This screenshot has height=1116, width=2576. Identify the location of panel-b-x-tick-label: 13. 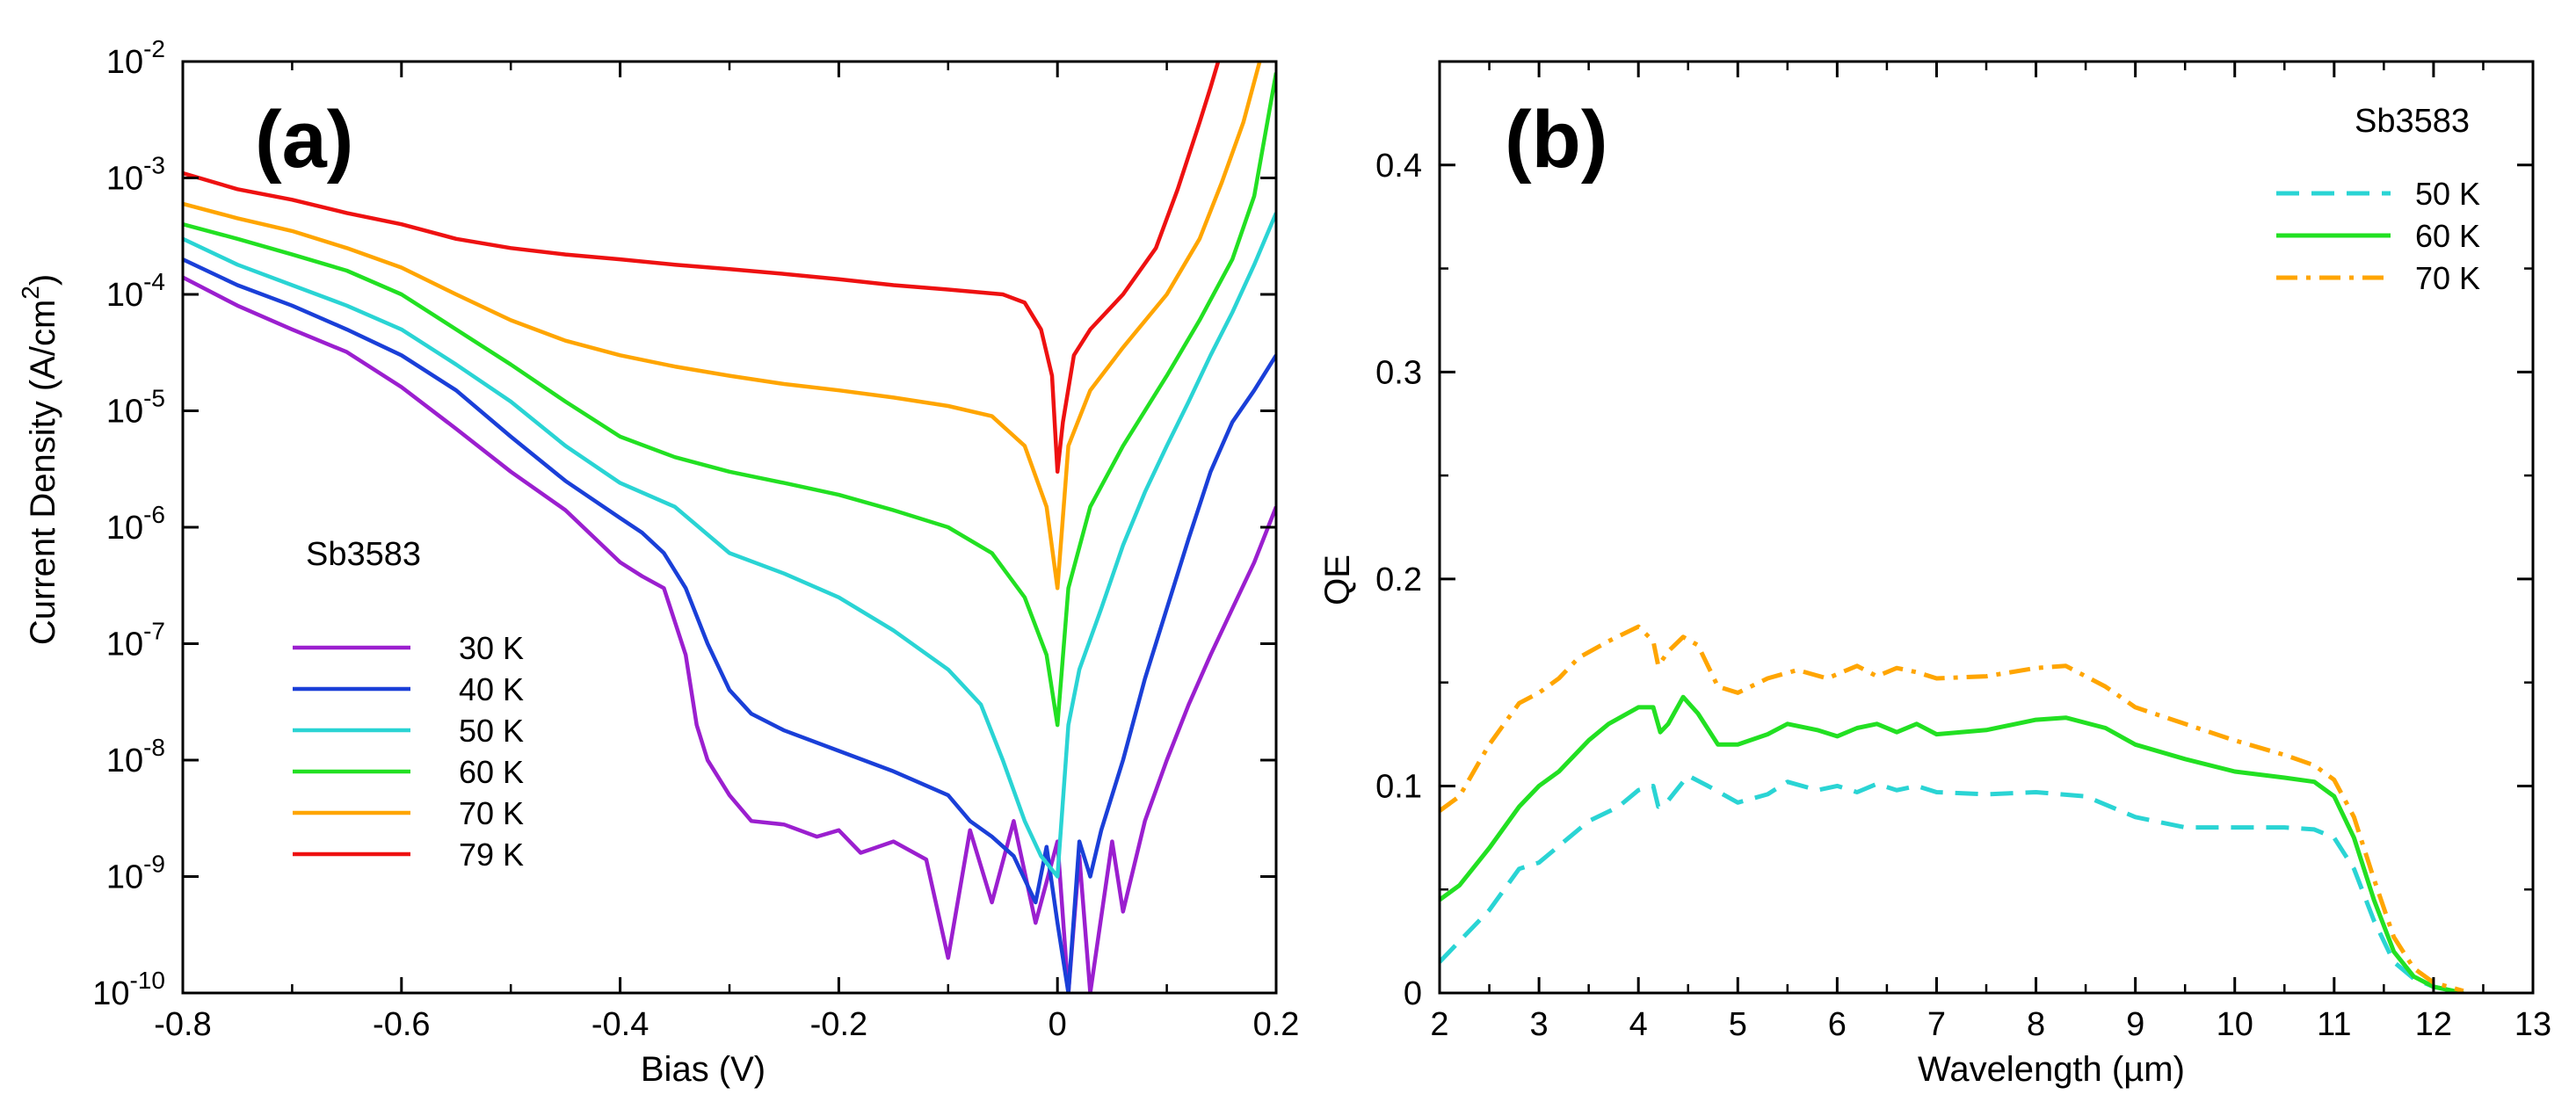
(2532, 1025).